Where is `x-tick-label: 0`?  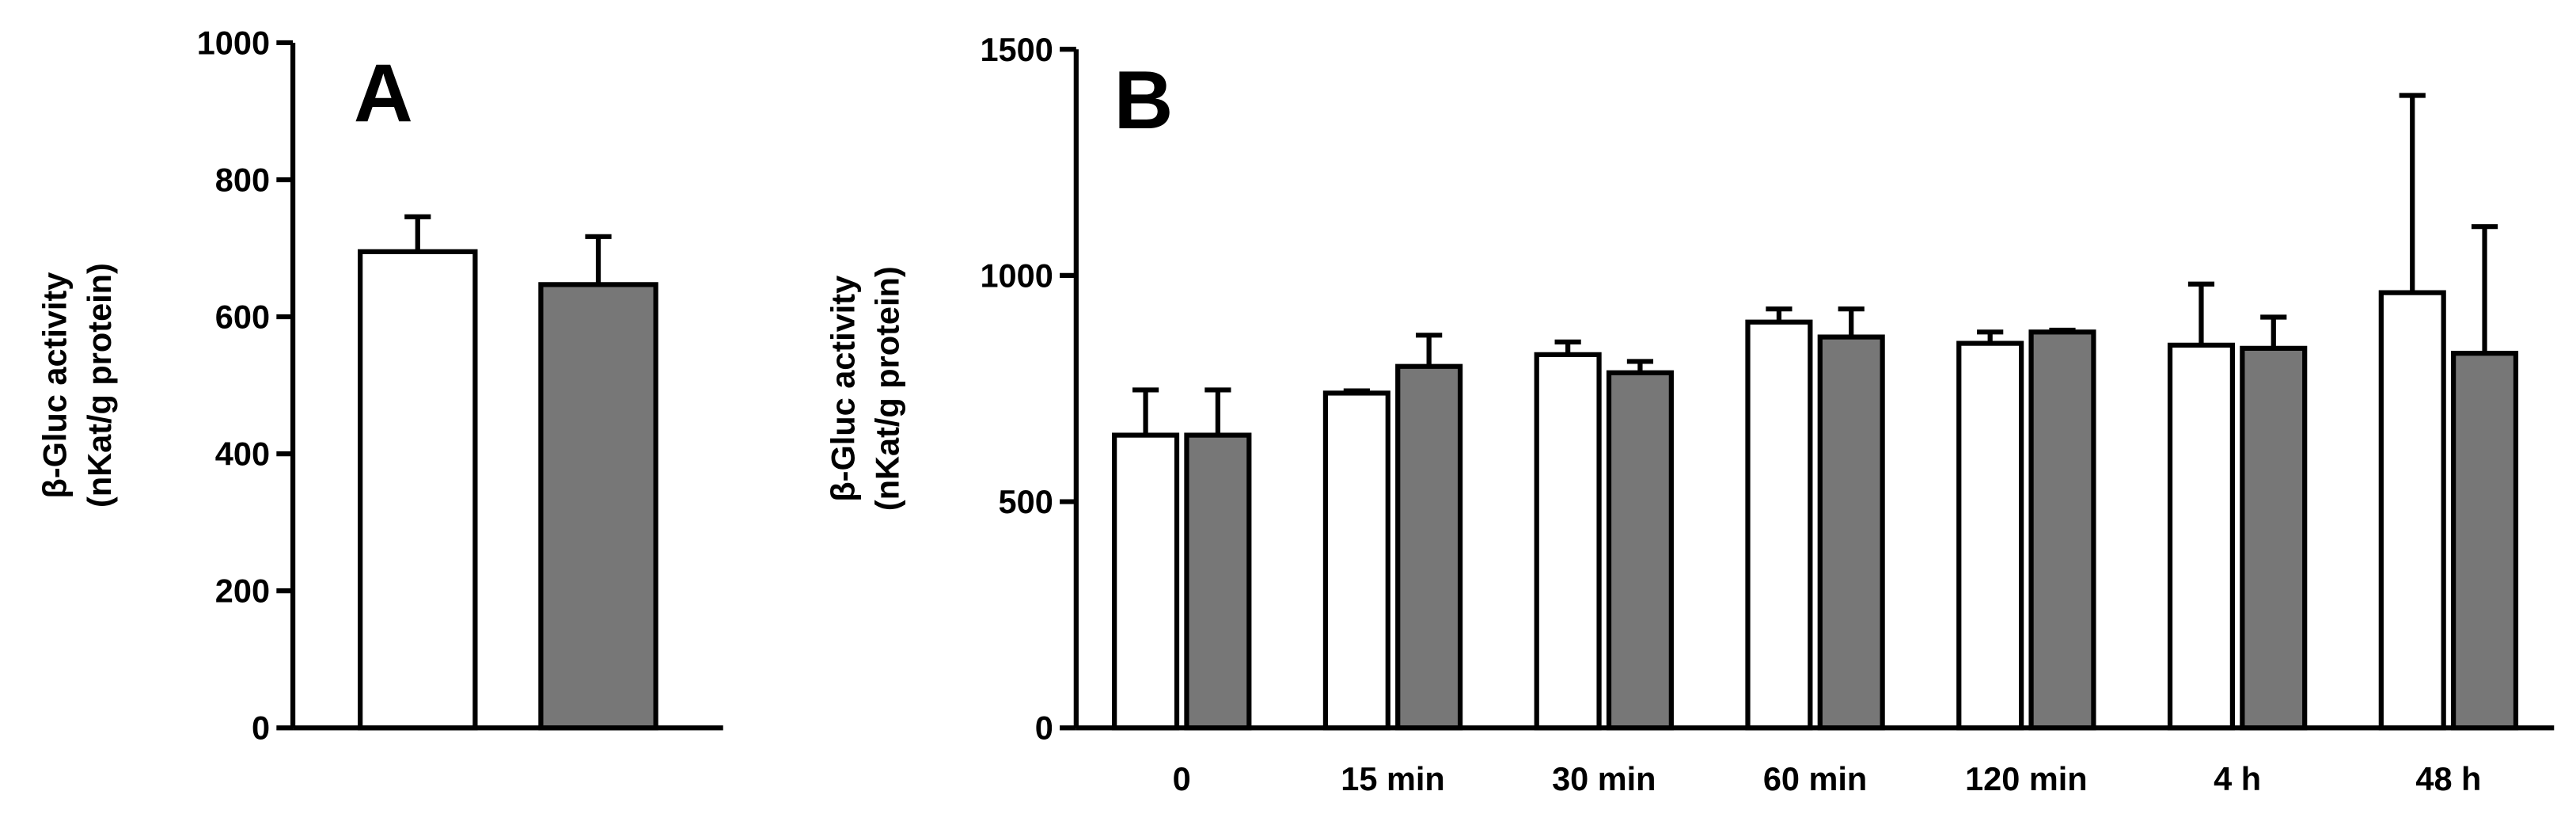 x-tick-label: 0 is located at coordinates (1182, 778).